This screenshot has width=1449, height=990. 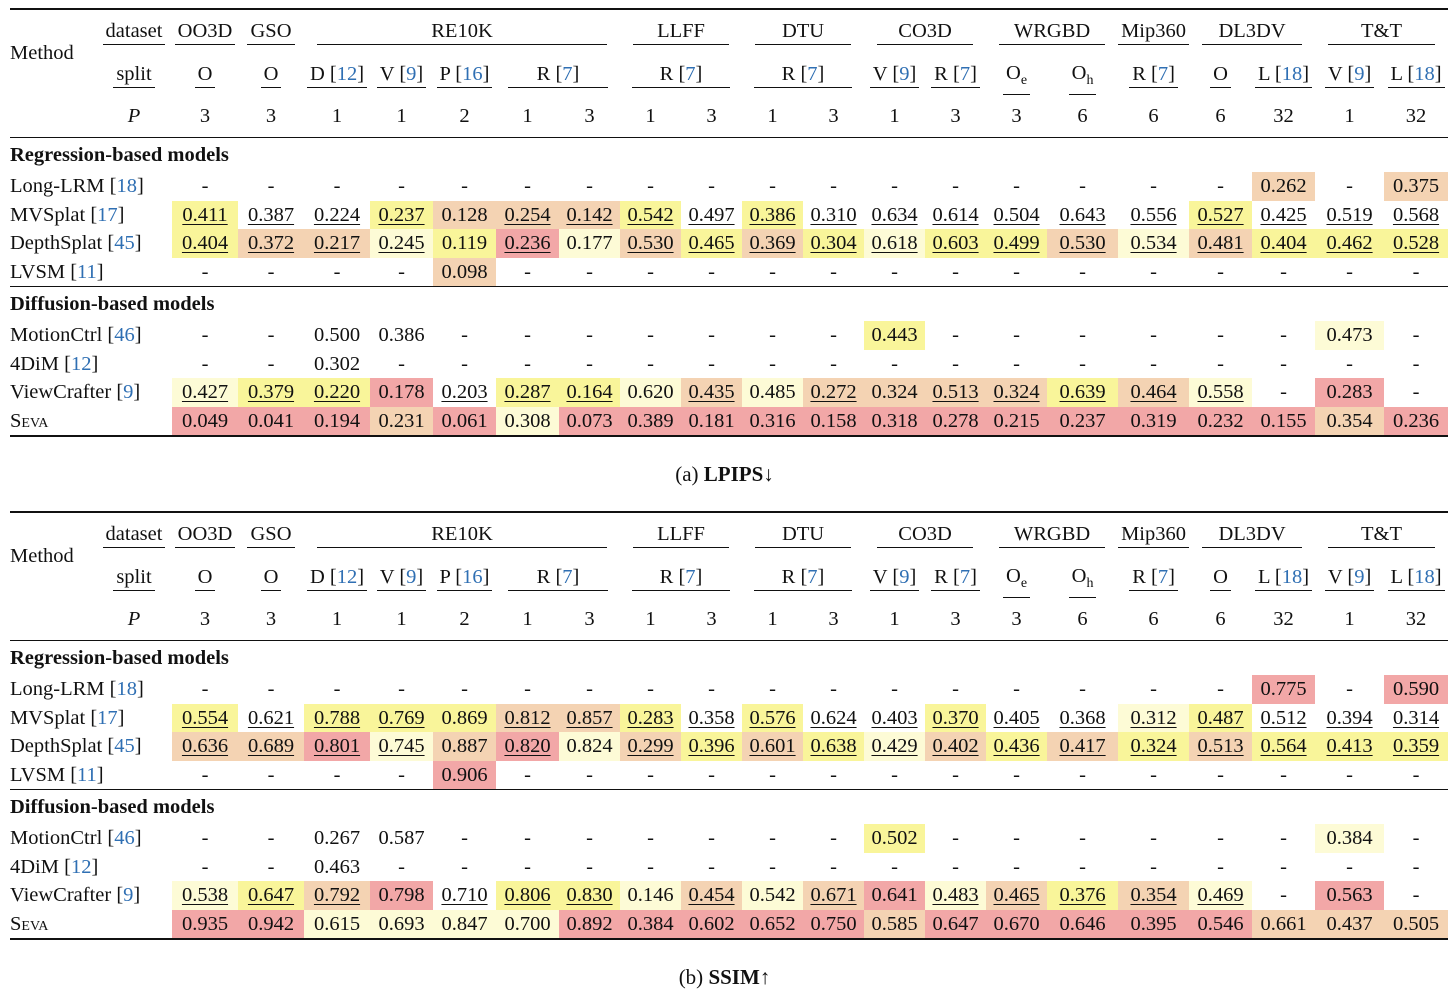 I want to click on metric-cell: 0.464, so click(x=1154, y=392).